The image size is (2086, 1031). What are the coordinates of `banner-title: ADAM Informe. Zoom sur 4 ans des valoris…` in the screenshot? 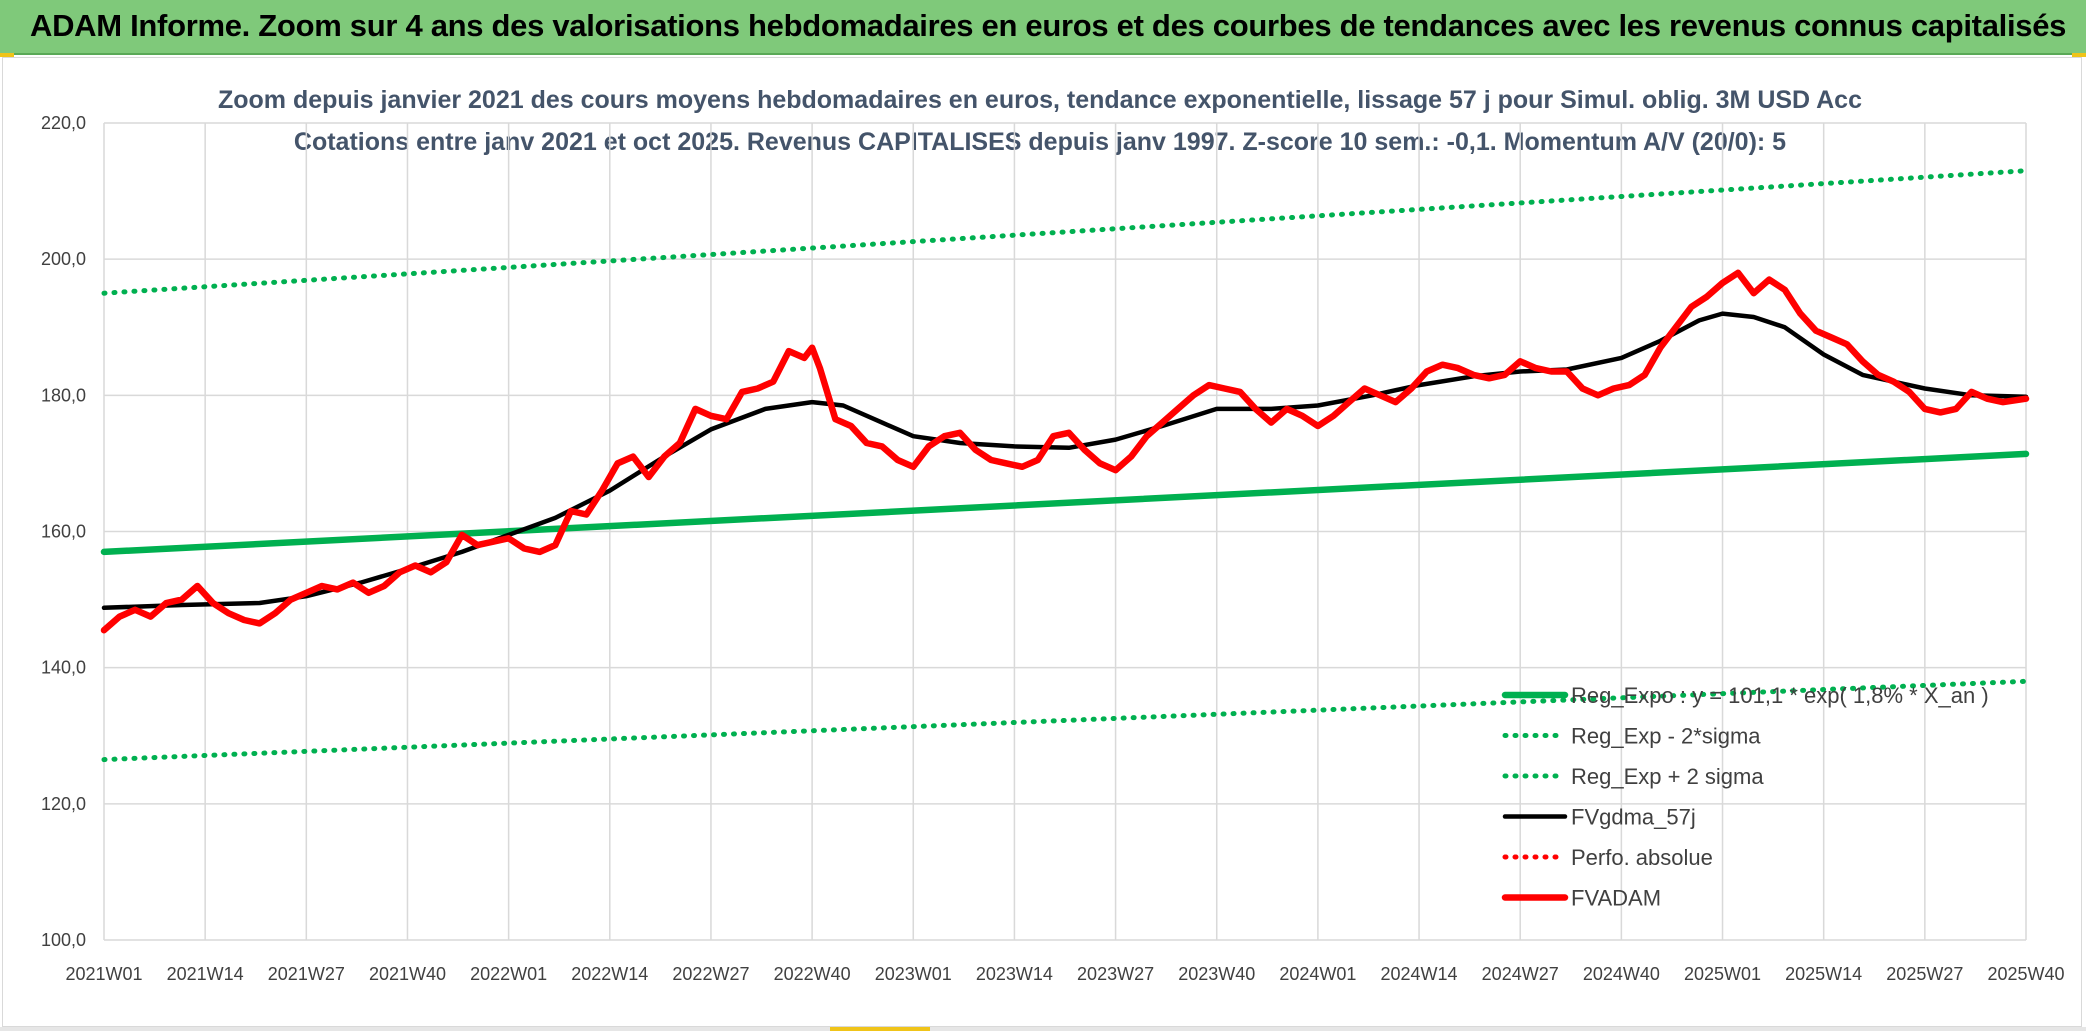 It's located at (1048, 25).